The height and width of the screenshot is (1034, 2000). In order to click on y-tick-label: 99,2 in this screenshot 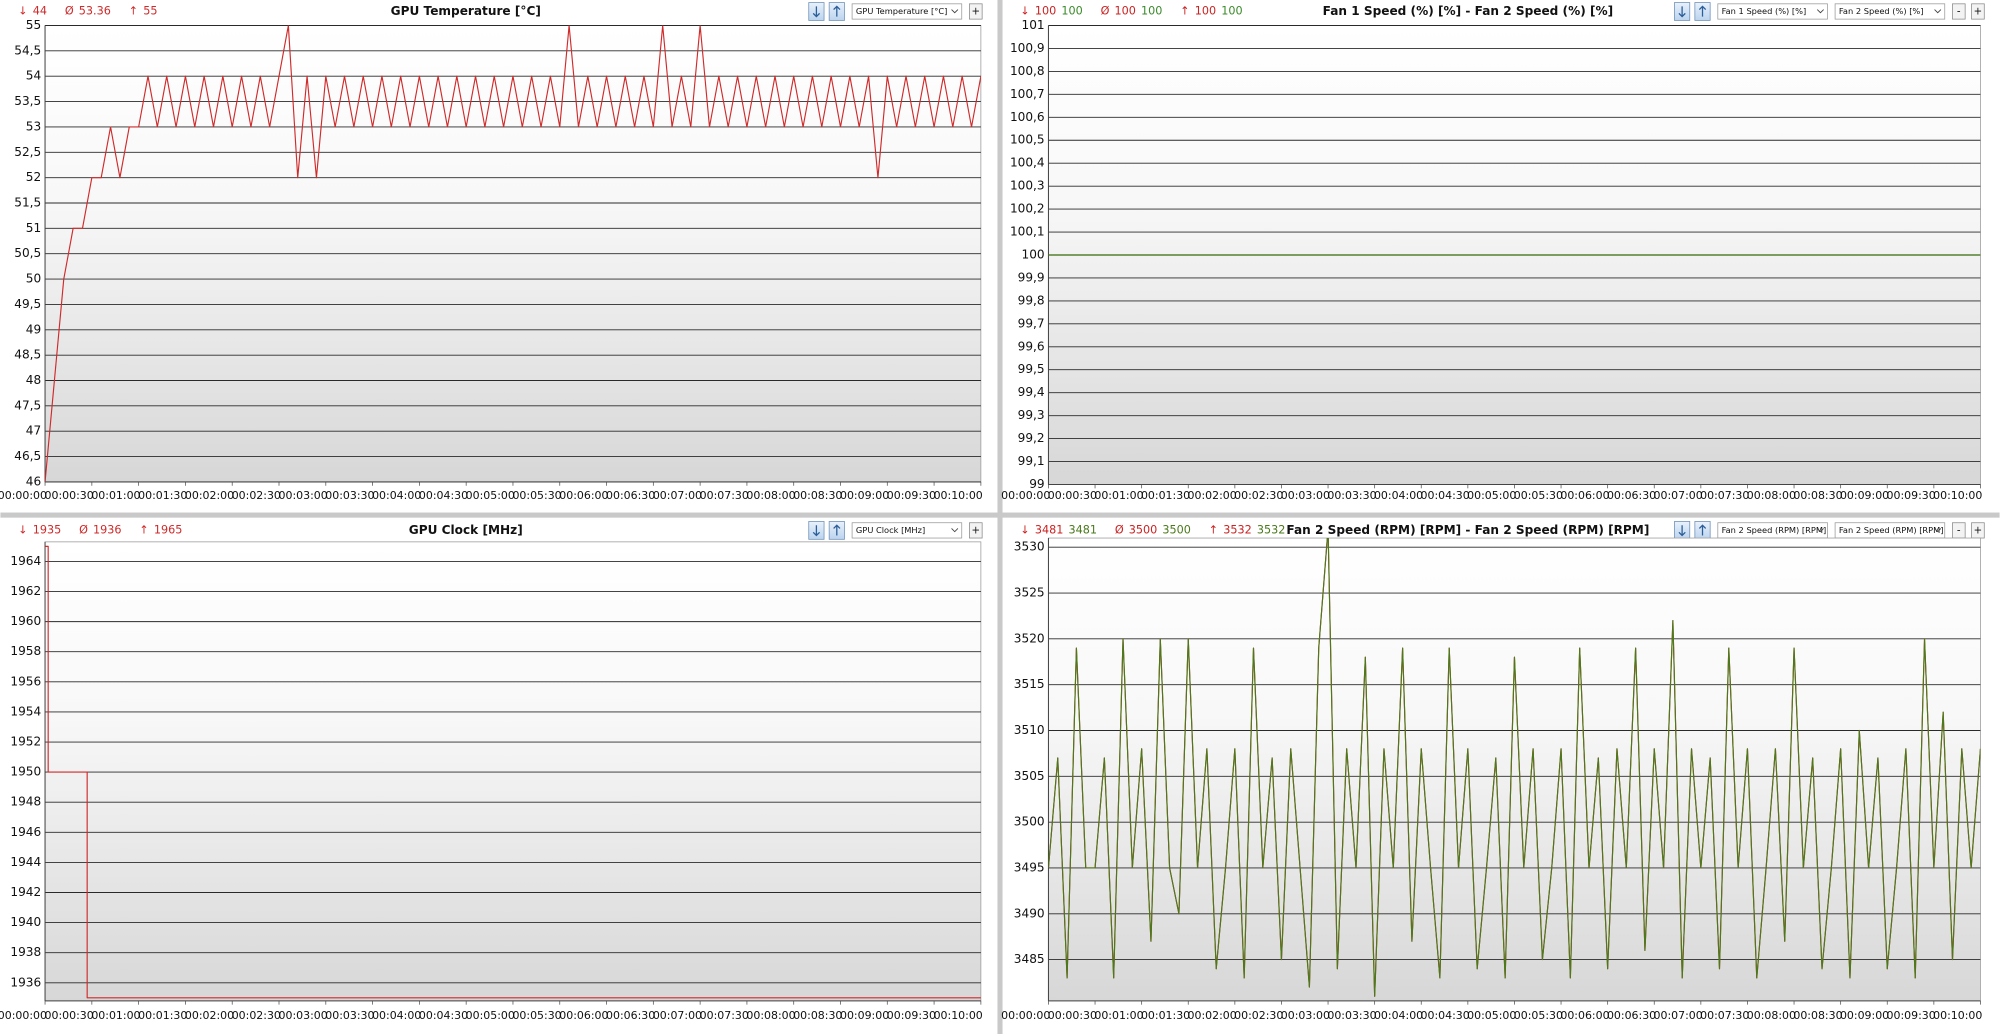, I will do `click(1031, 438)`.